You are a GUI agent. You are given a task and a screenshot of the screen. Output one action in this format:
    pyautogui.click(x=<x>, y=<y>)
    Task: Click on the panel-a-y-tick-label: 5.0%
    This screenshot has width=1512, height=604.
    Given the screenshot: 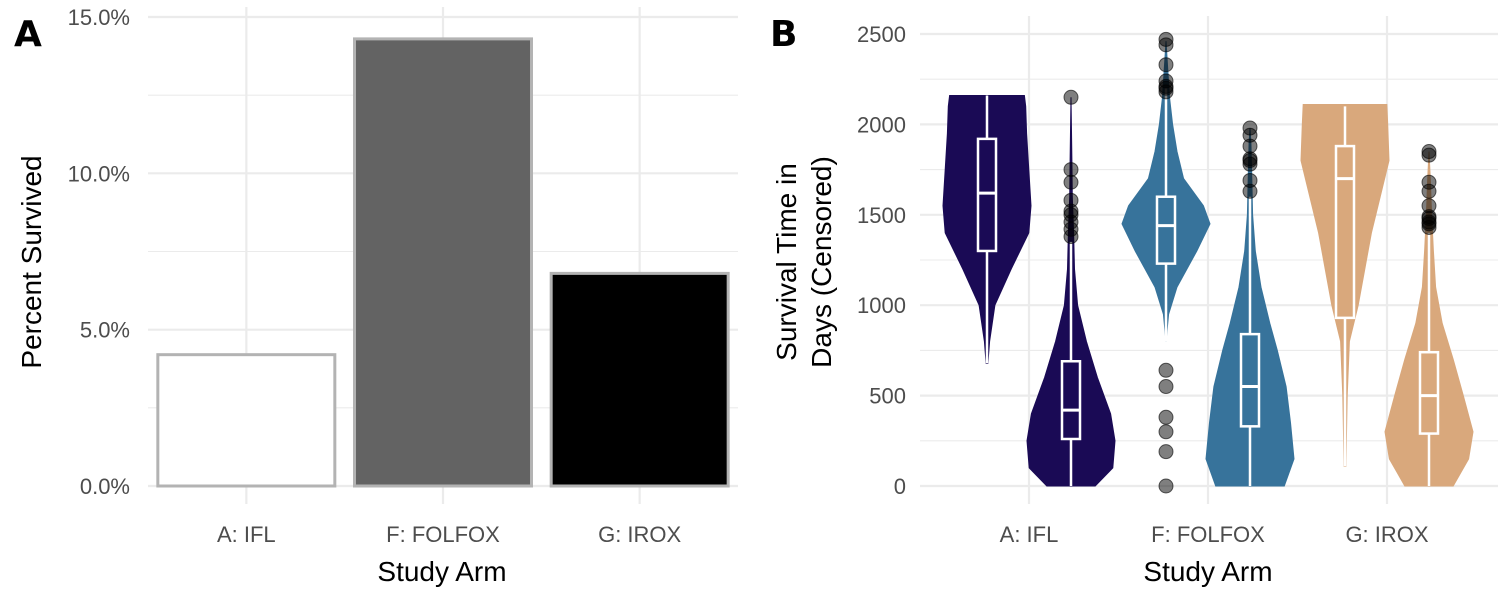 What is the action you would take?
    pyautogui.click(x=105, y=330)
    